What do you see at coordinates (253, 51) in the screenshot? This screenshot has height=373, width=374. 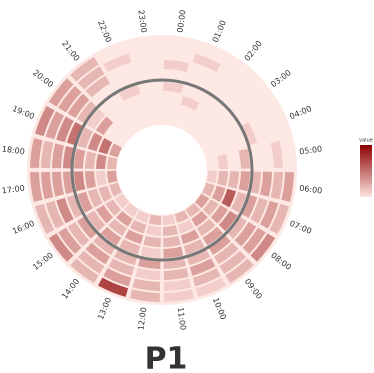 I see `hour-label: 02:00` at bounding box center [253, 51].